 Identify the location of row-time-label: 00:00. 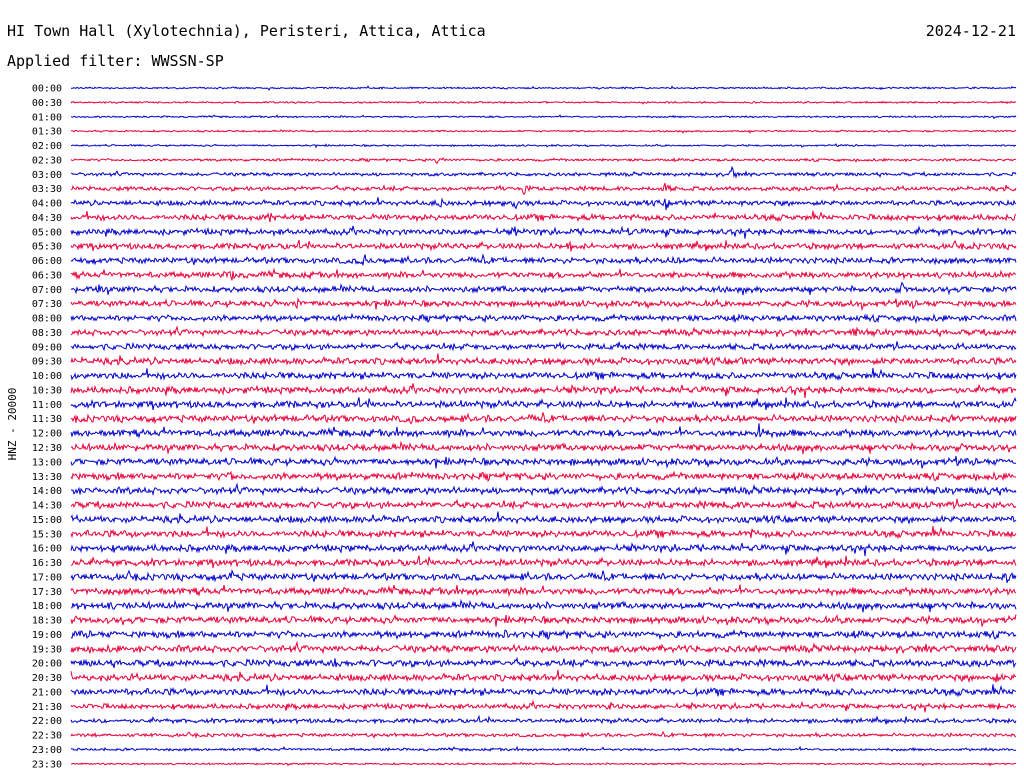
(47, 89).